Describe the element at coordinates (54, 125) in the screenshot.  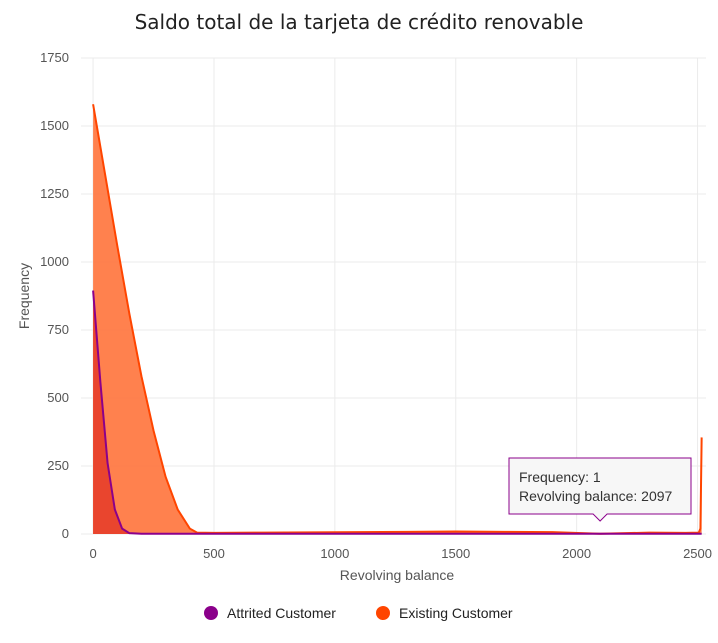
I see `y-tick-label: 1500` at that location.